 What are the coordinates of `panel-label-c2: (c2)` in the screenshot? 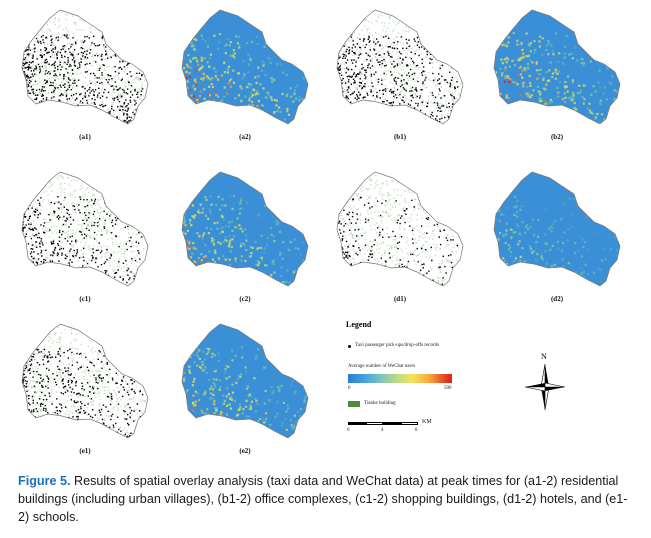 It's located at (245, 299).